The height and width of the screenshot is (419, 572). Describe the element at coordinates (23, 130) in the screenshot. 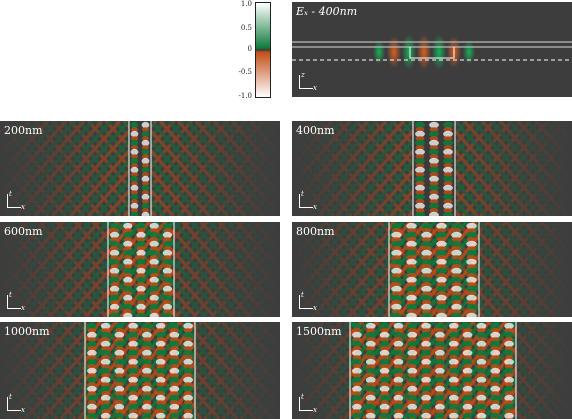

I see `panel-label: 200nm` at that location.